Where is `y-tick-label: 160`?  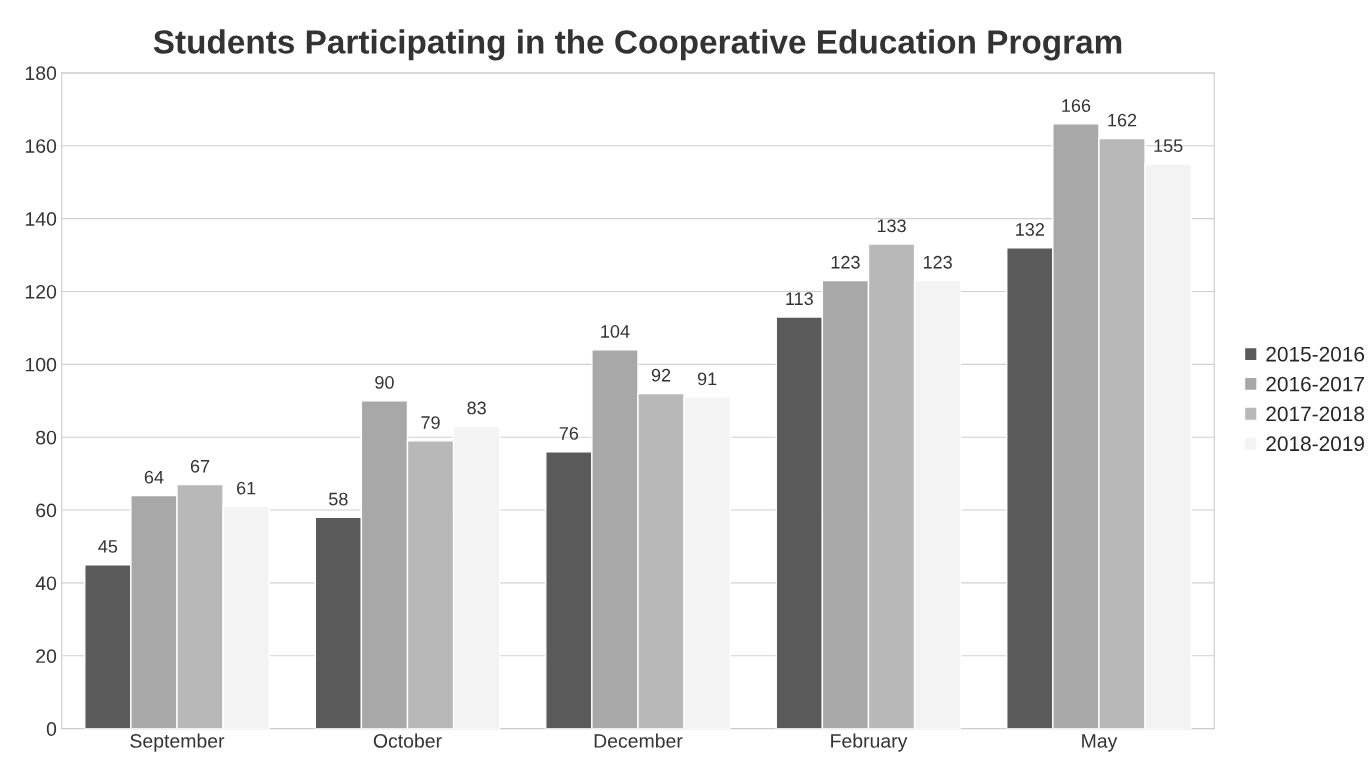 y-tick-label: 160 is located at coordinates (41, 146).